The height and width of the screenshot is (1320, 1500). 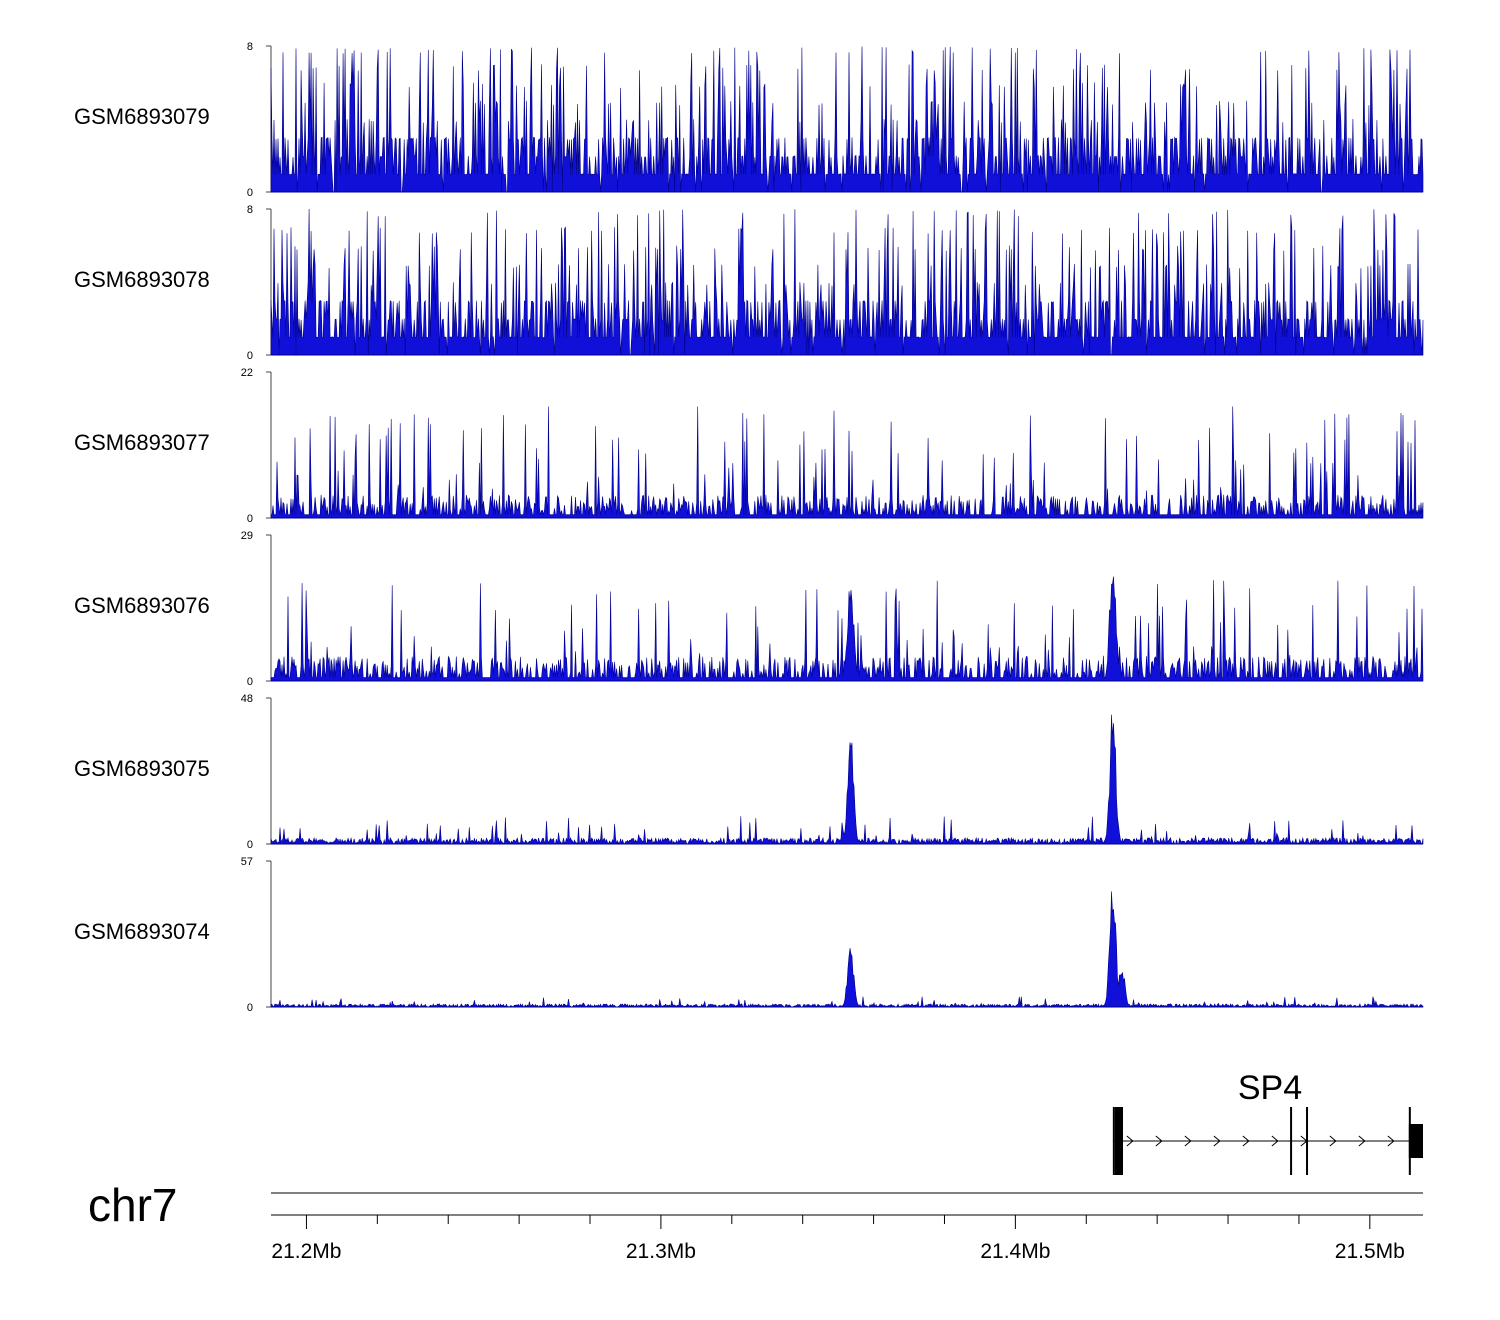 What do you see at coordinates (847, 462) in the screenshot?
I see `coverage-GSM6893077` at bounding box center [847, 462].